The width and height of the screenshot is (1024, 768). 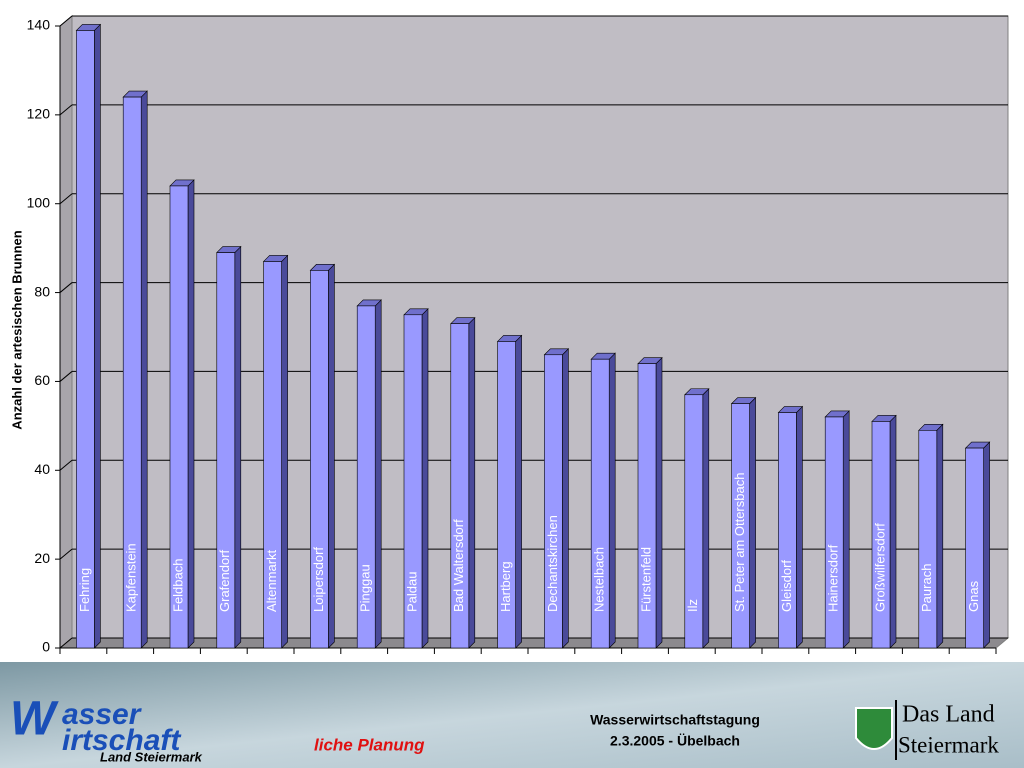 What do you see at coordinates (534, 643) in the screenshot?
I see `plot-floor` at bounding box center [534, 643].